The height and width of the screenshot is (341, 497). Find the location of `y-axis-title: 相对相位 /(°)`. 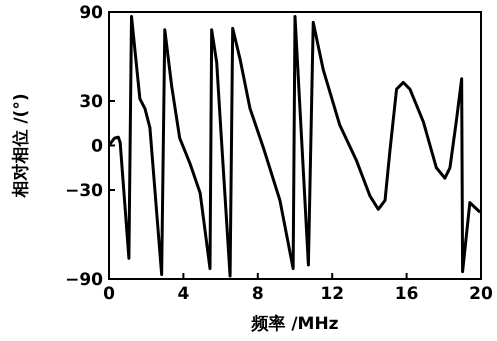

y-axis-title: 相对相位 /(°) is located at coordinates (21, 146).